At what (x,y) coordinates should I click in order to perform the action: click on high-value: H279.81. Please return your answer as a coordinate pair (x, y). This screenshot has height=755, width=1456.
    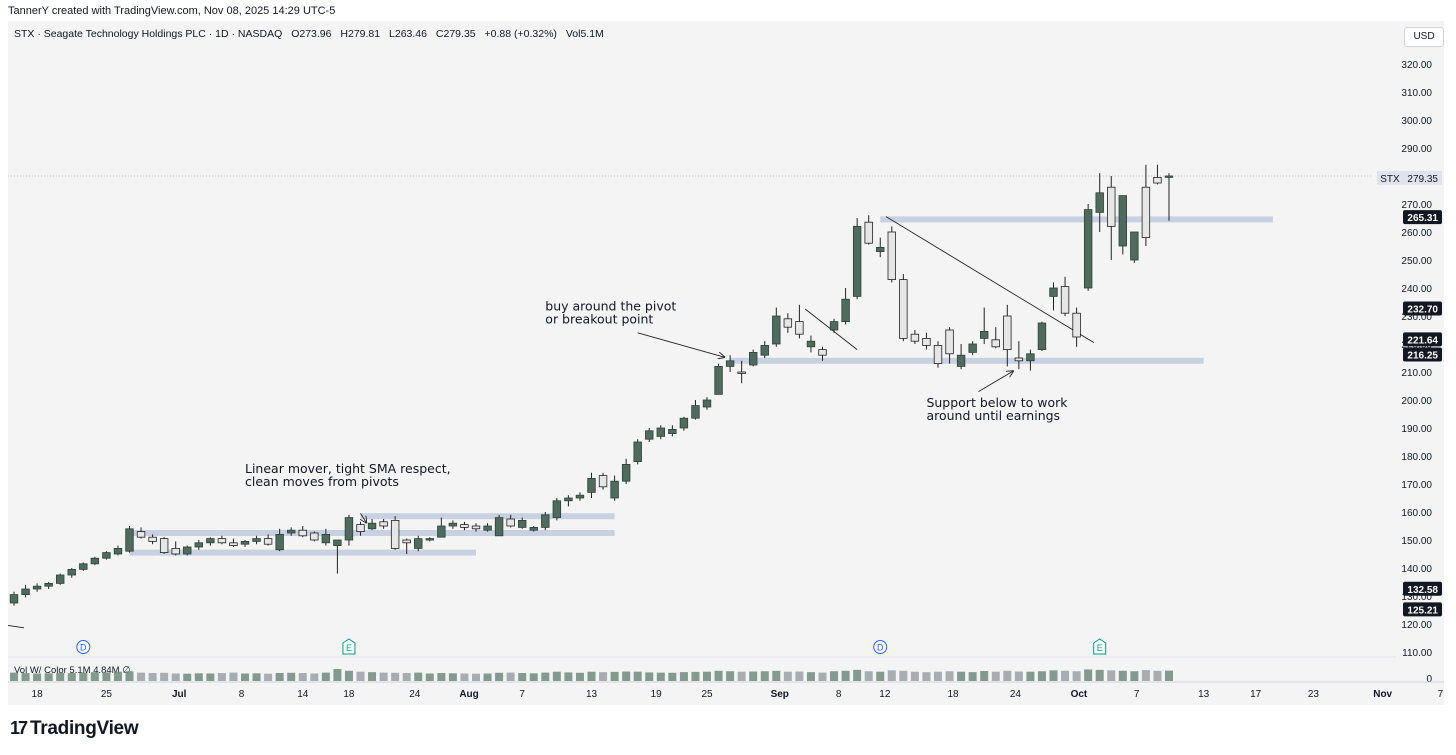
    Looking at the image, I should click on (360, 34).